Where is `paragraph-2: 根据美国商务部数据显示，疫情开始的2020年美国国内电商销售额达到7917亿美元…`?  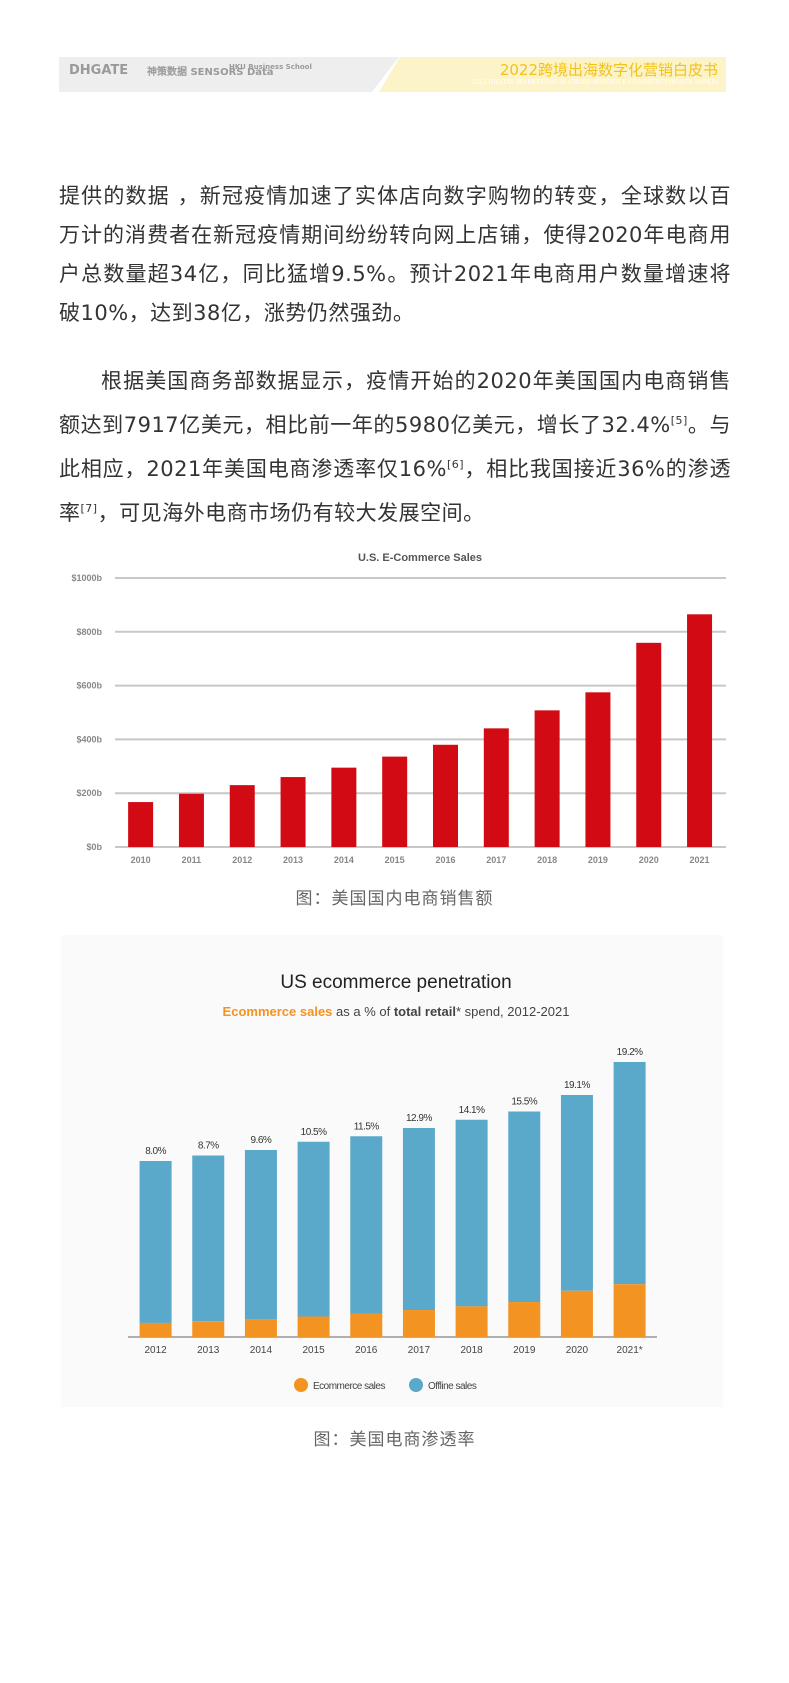
paragraph-2: 根据美国商务部数据显示，疫情开始的2020年美国国内电商销售额达到7917亿美元… is located at coordinates (395, 447).